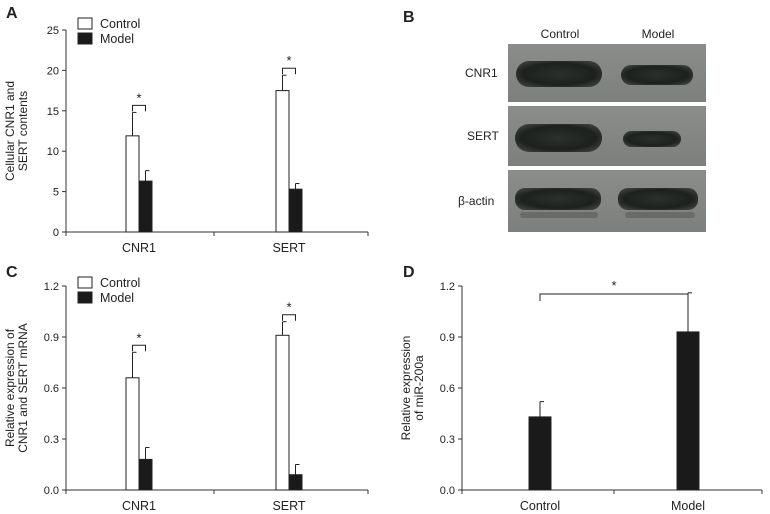 The image size is (770, 514). What do you see at coordinates (658, 34) in the screenshot?
I see `blot-column-model: Model` at bounding box center [658, 34].